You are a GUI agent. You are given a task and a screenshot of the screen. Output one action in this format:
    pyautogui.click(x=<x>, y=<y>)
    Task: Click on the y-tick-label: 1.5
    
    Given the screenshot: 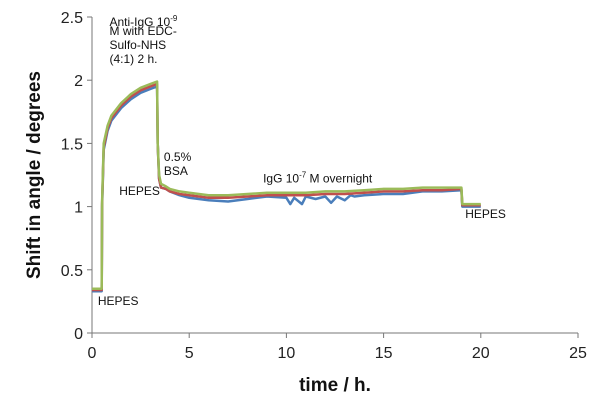 What is the action you would take?
    pyautogui.click(x=72, y=144)
    